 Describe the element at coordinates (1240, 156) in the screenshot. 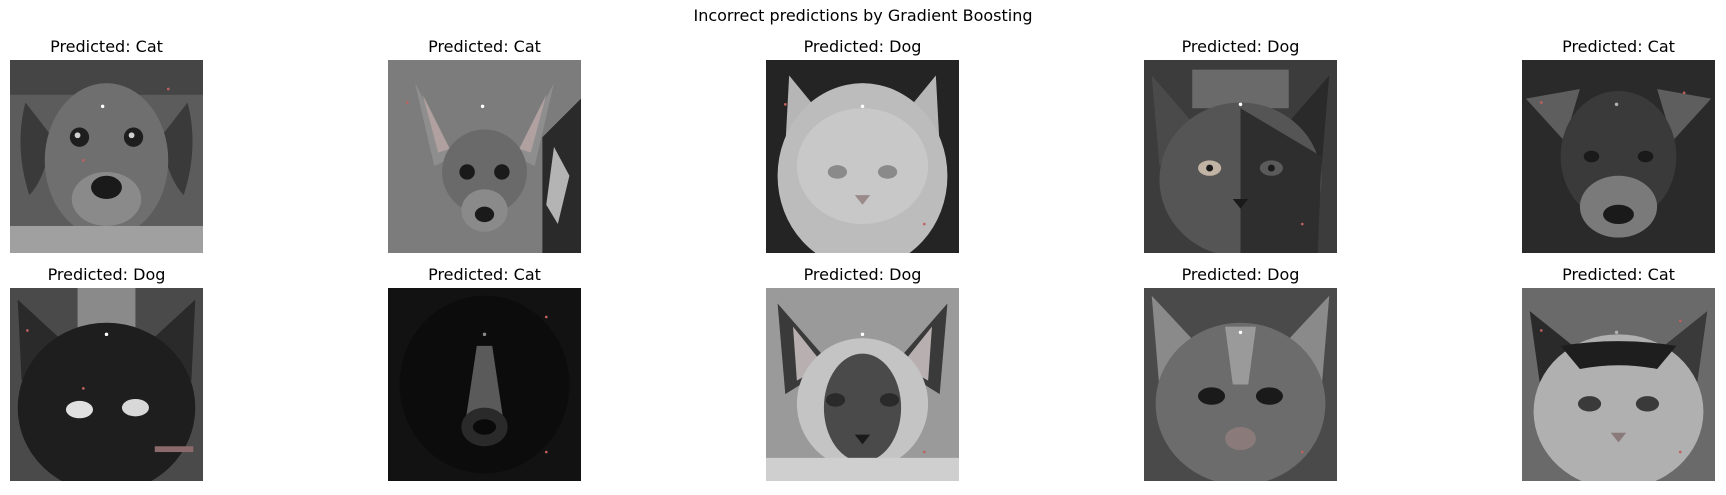

I see `grey-cat-image` at that location.